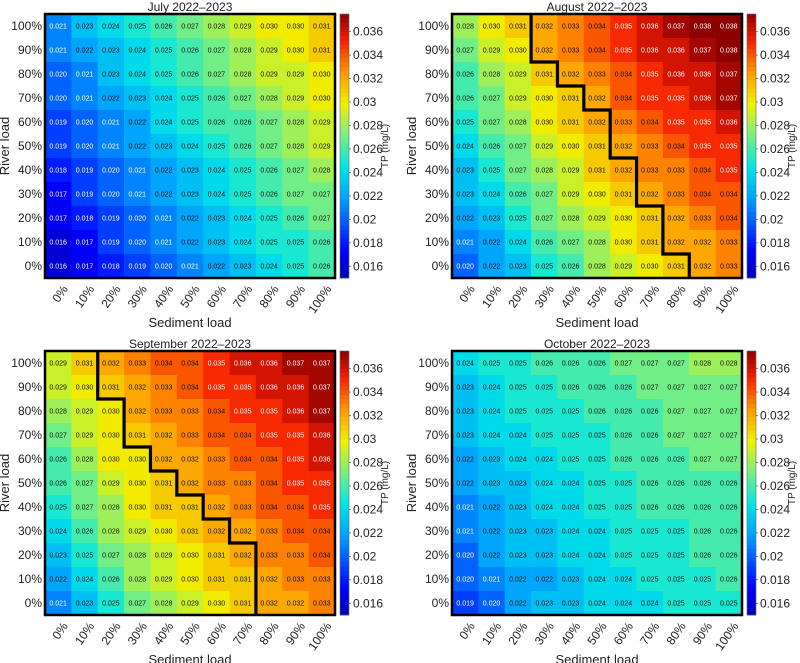  Describe the element at coordinates (85, 364) in the screenshot. I see `cell-value-label: 0.031` at that location.